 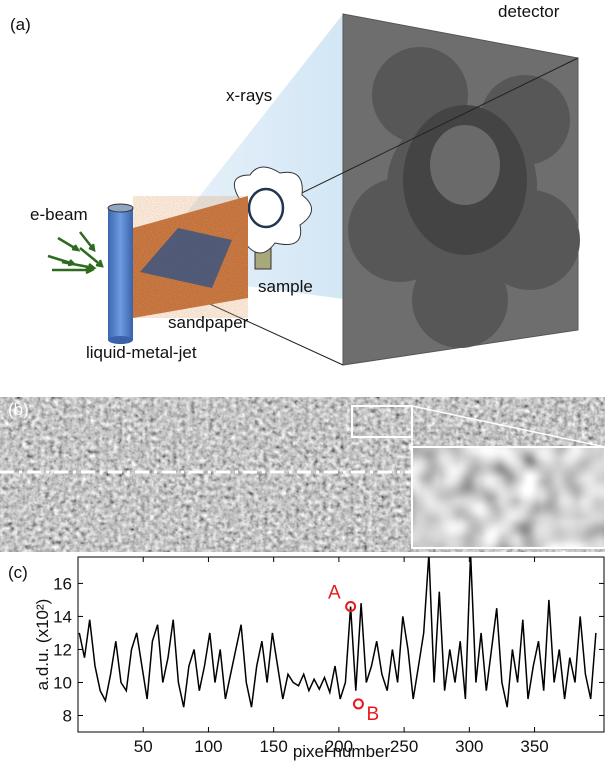 I want to click on xrays-label: x-rays, so click(x=249, y=95).